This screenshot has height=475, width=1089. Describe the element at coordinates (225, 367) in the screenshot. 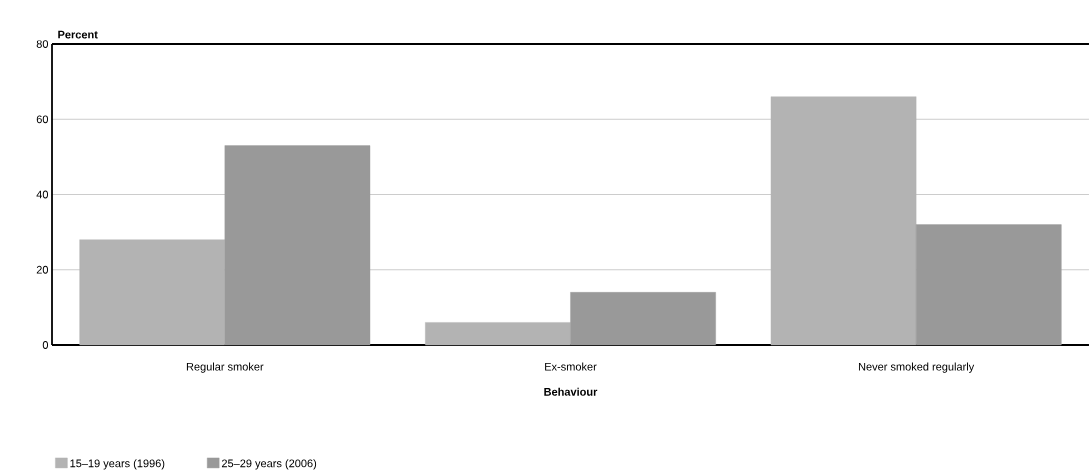

I see `x-tick-label: Regular smoker` at that location.